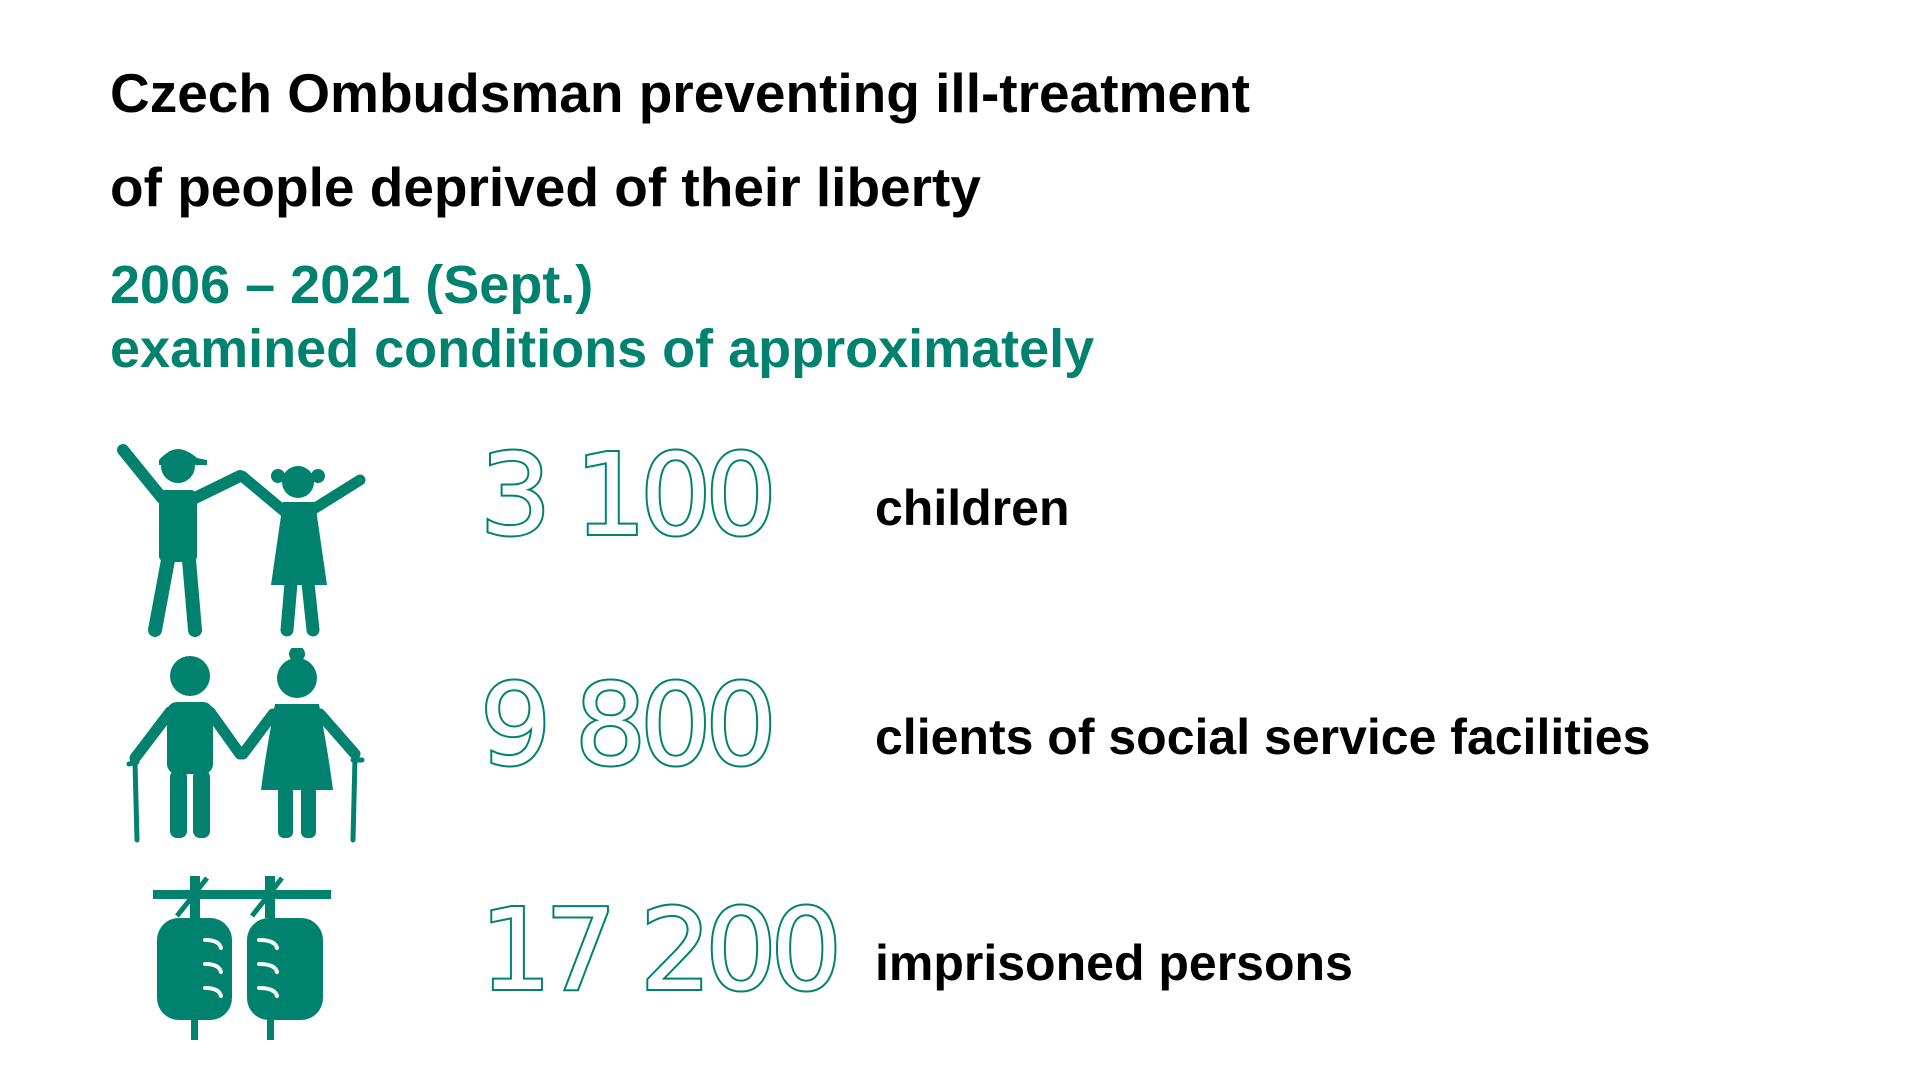 The height and width of the screenshot is (1080, 1920). Describe the element at coordinates (1114, 963) in the screenshot. I see `stat-label-prisoners: imprisoned persons` at that location.